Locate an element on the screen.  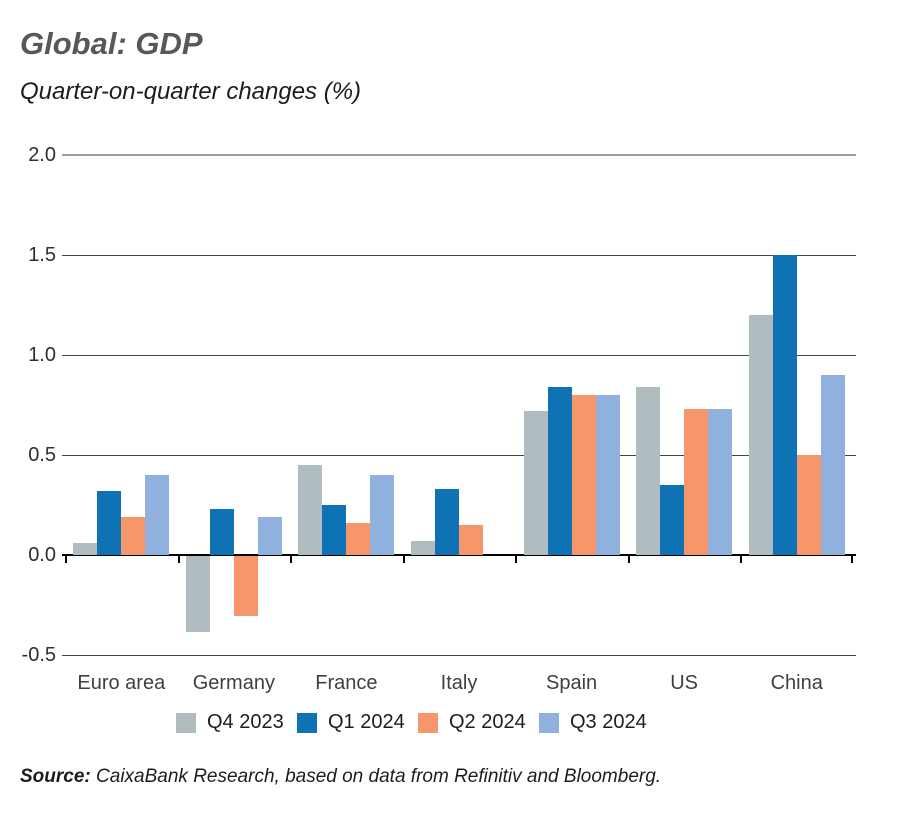
legend-item-q12024: Q1 2024 is located at coordinates (351, 722).